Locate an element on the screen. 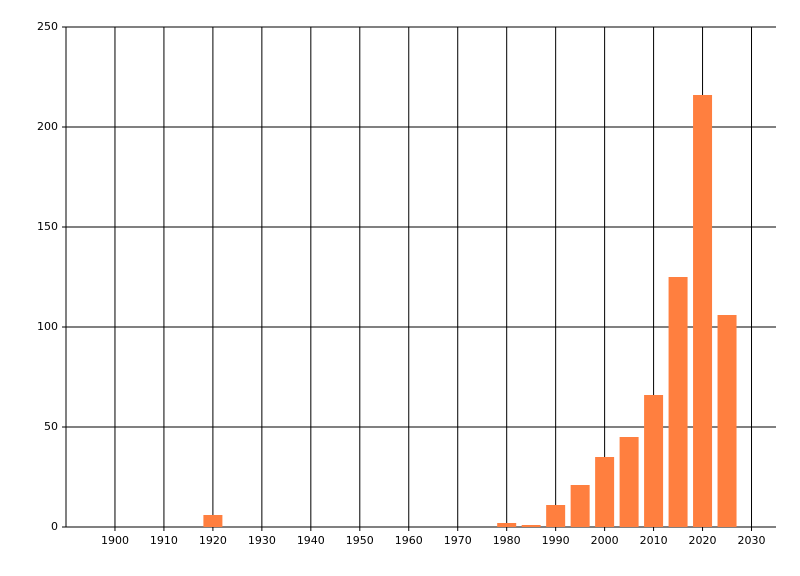 The height and width of the screenshot is (576, 800). x-tick-label: 1920 is located at coordinates (213, 540).